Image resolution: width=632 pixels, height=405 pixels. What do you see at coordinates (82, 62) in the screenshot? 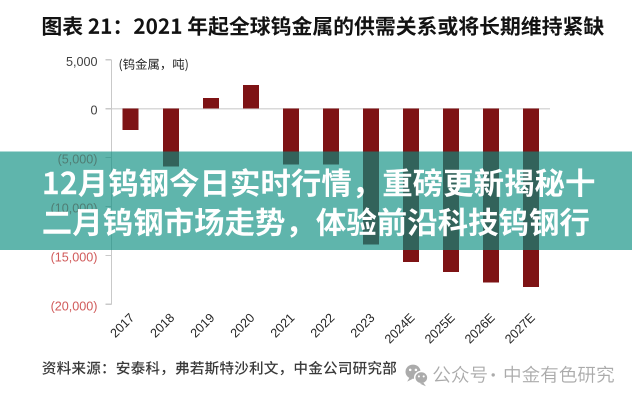
I see `svg-text: 5,000` at bounding box center [82, 62].